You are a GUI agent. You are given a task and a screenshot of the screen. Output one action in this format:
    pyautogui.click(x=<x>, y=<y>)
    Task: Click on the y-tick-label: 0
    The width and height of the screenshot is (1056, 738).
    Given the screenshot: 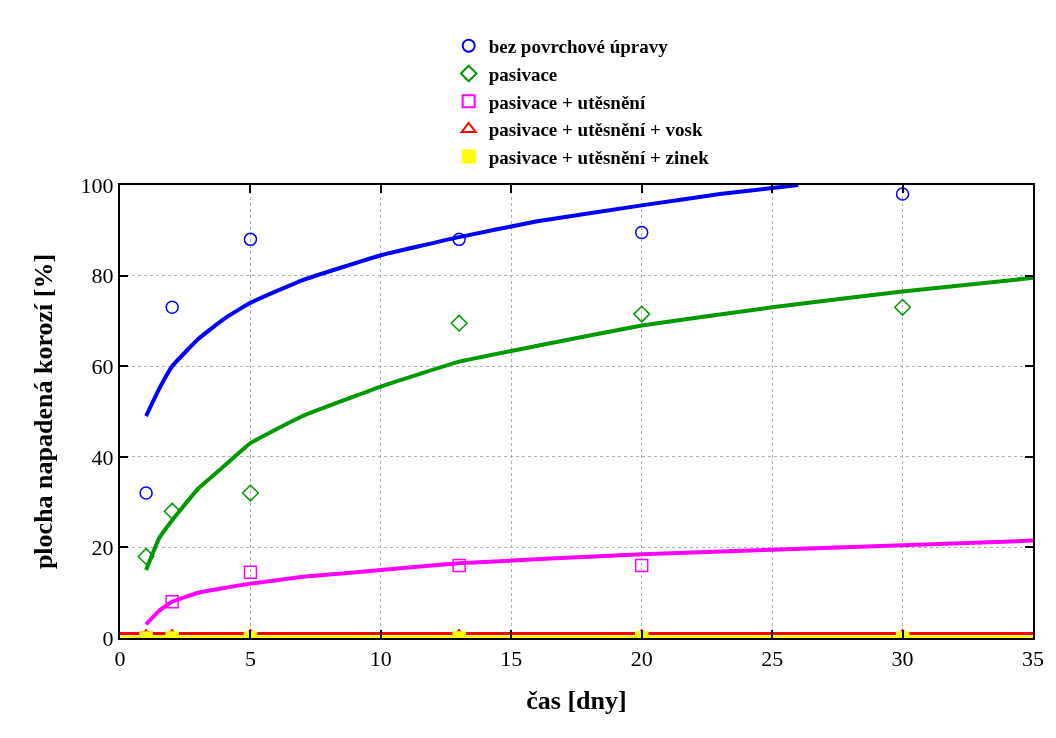 What is the action you would take?
    pyautogui.click(x=108, y=638)
    